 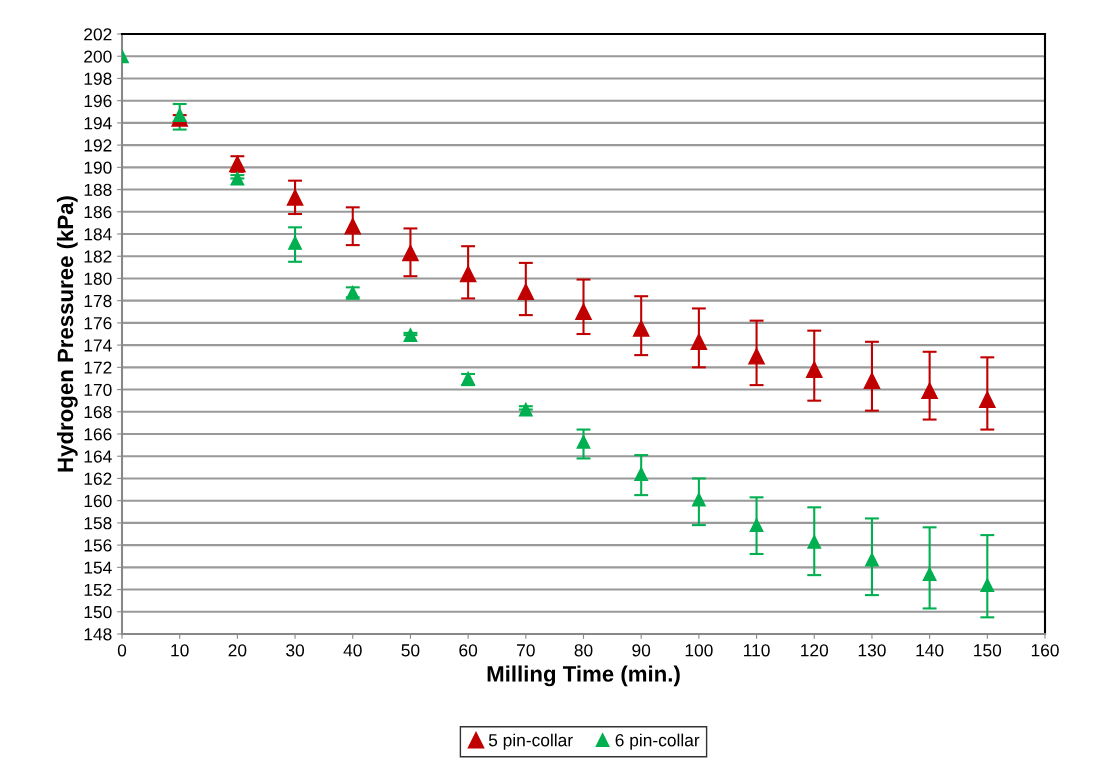 What do you see at coordinates (98, 390) in the screenshot?
I see `y-tick-label: 170` at bounding box center [98, 390].